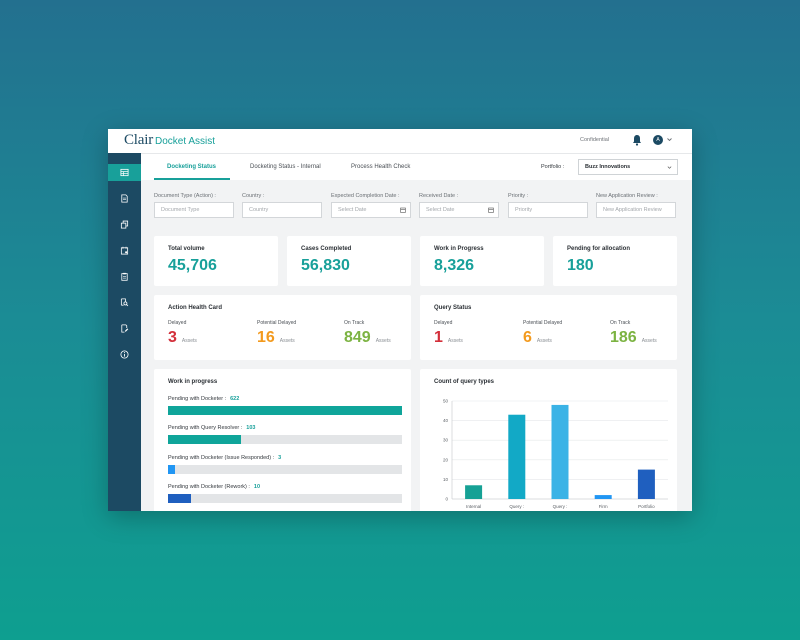  I want to click on sidebar-item-search-documents, so click(124, 302).